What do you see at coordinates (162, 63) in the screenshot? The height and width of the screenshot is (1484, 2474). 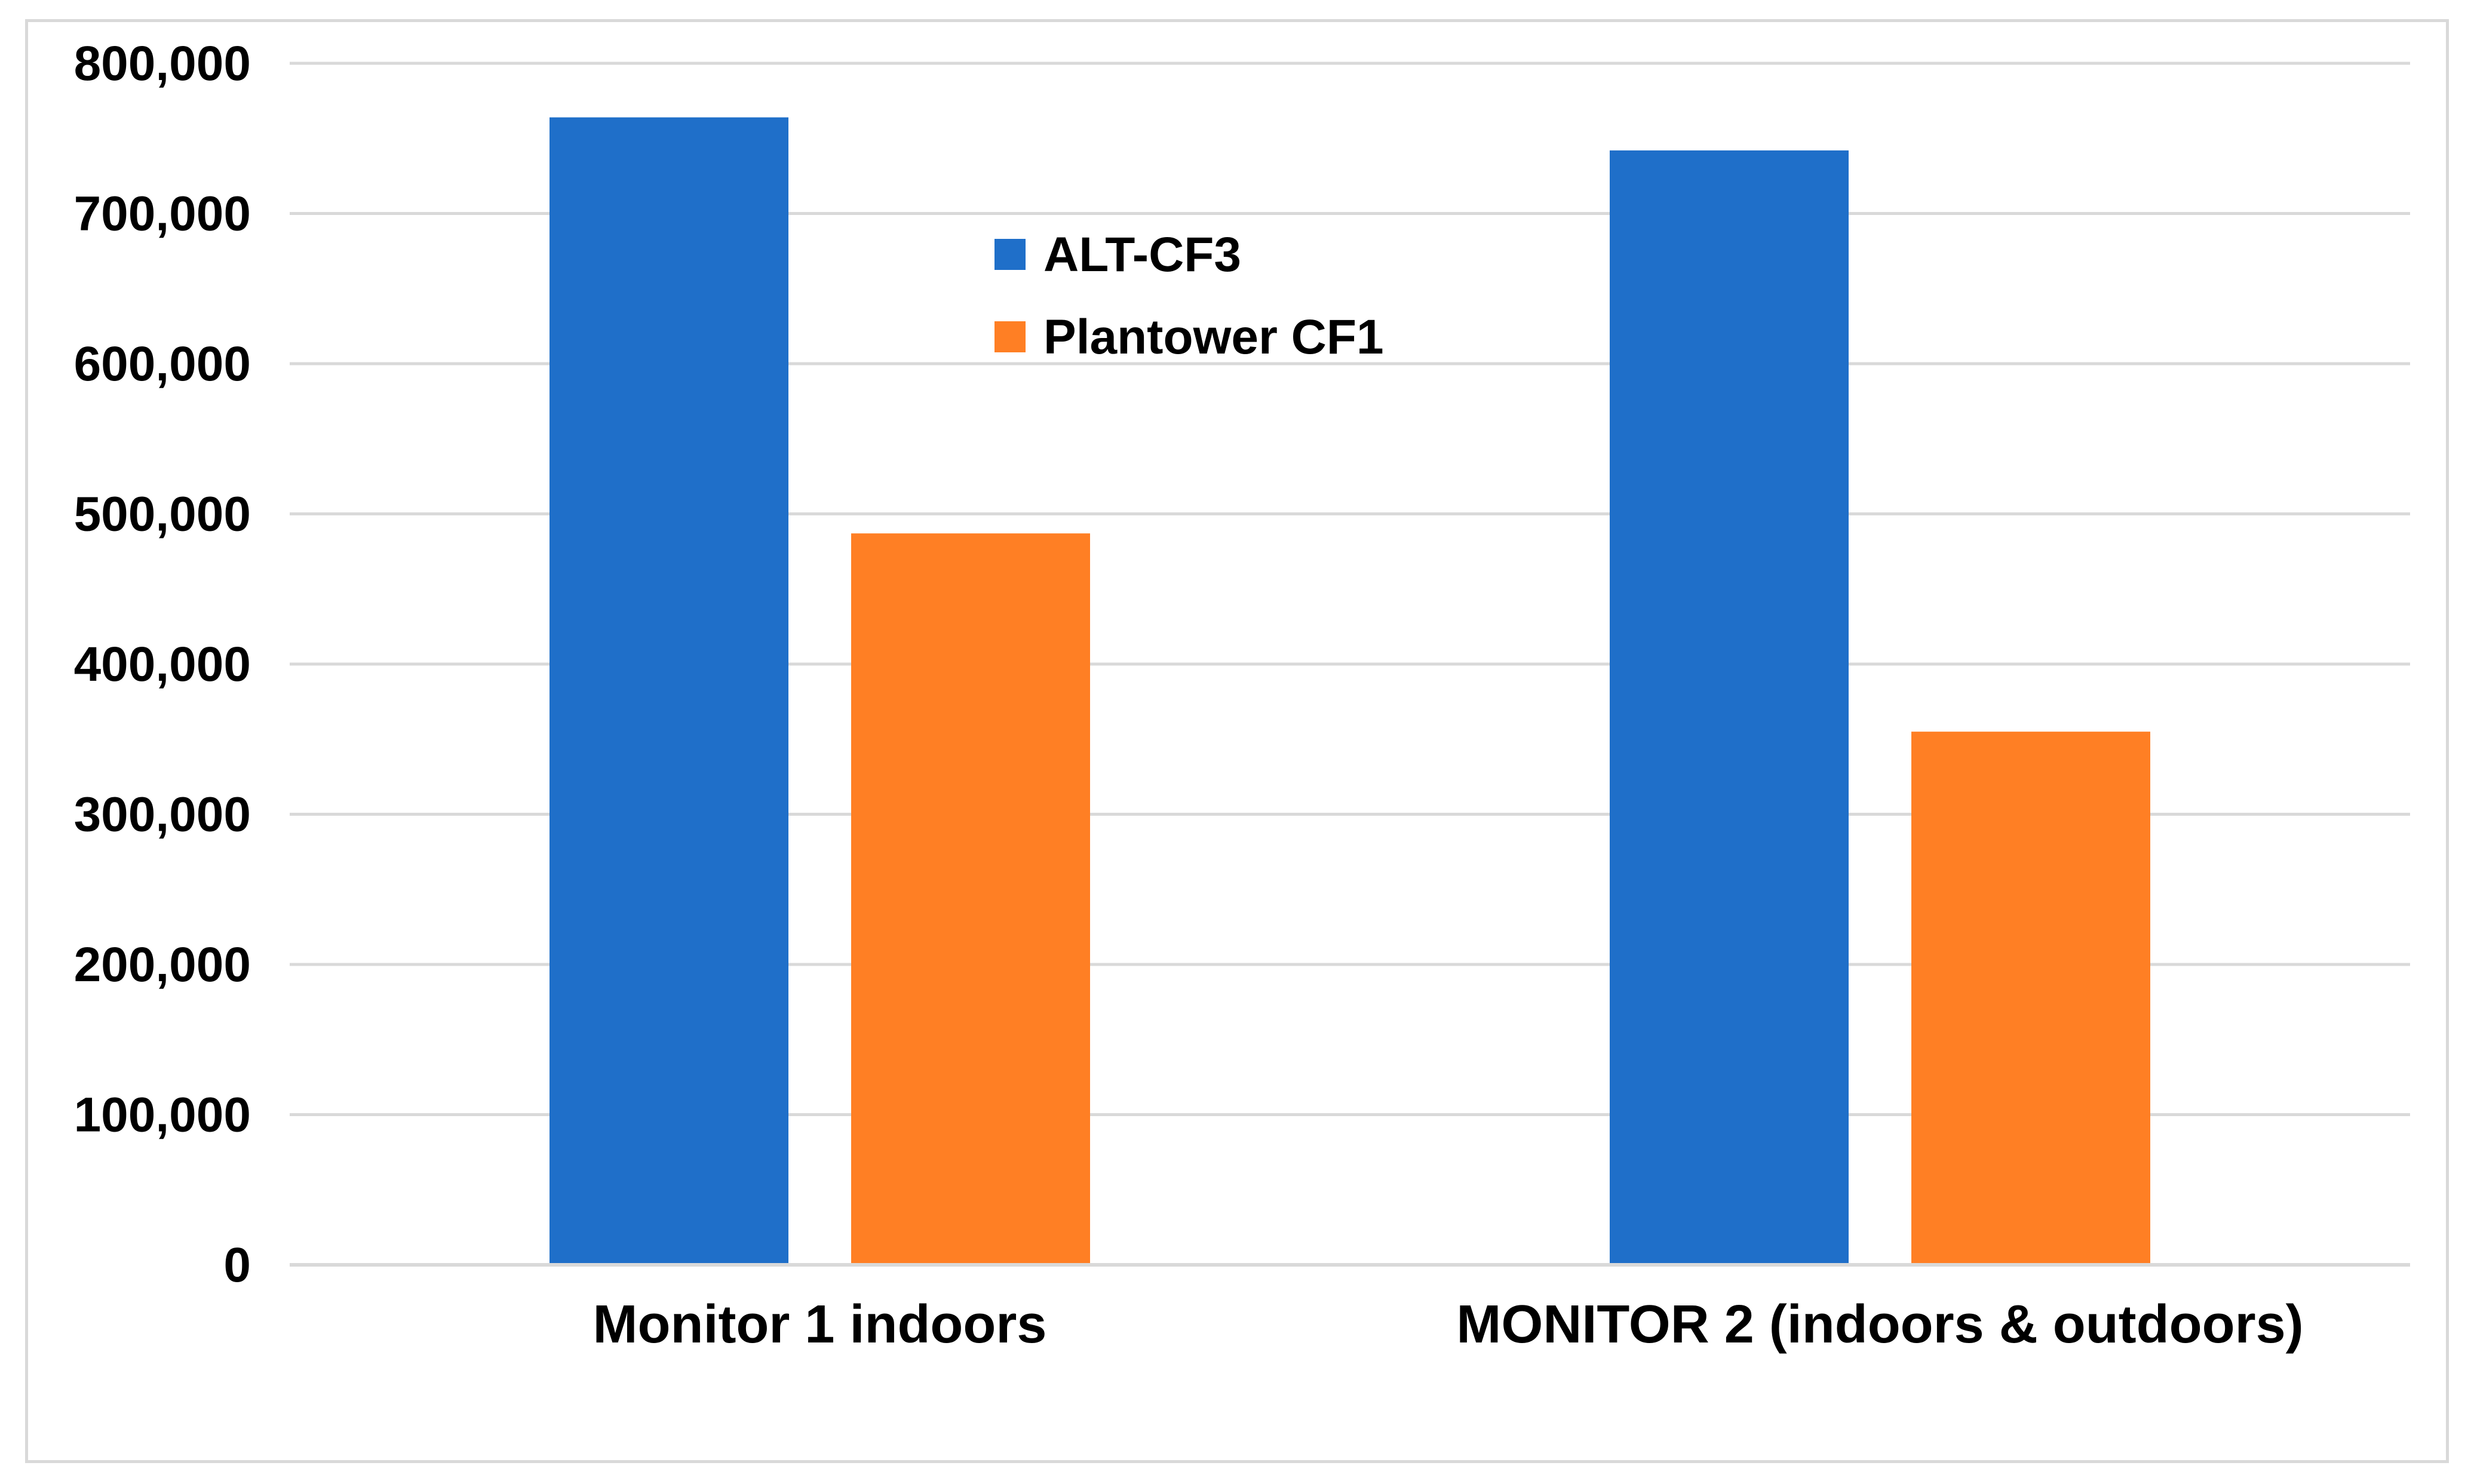 I see `y-tick-label: 800,000` at bounding box center [162, 63].